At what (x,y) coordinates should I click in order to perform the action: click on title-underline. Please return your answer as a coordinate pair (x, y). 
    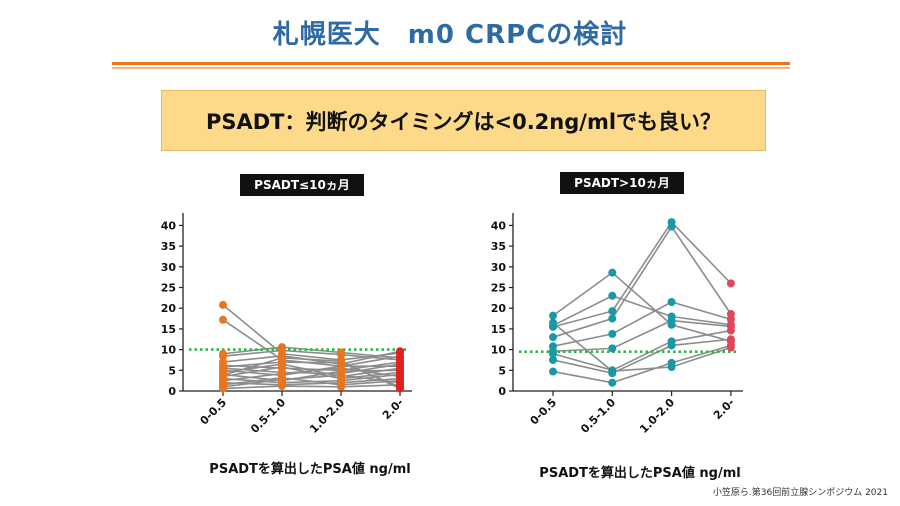
    Looking at the image, I should click on (451, 63).